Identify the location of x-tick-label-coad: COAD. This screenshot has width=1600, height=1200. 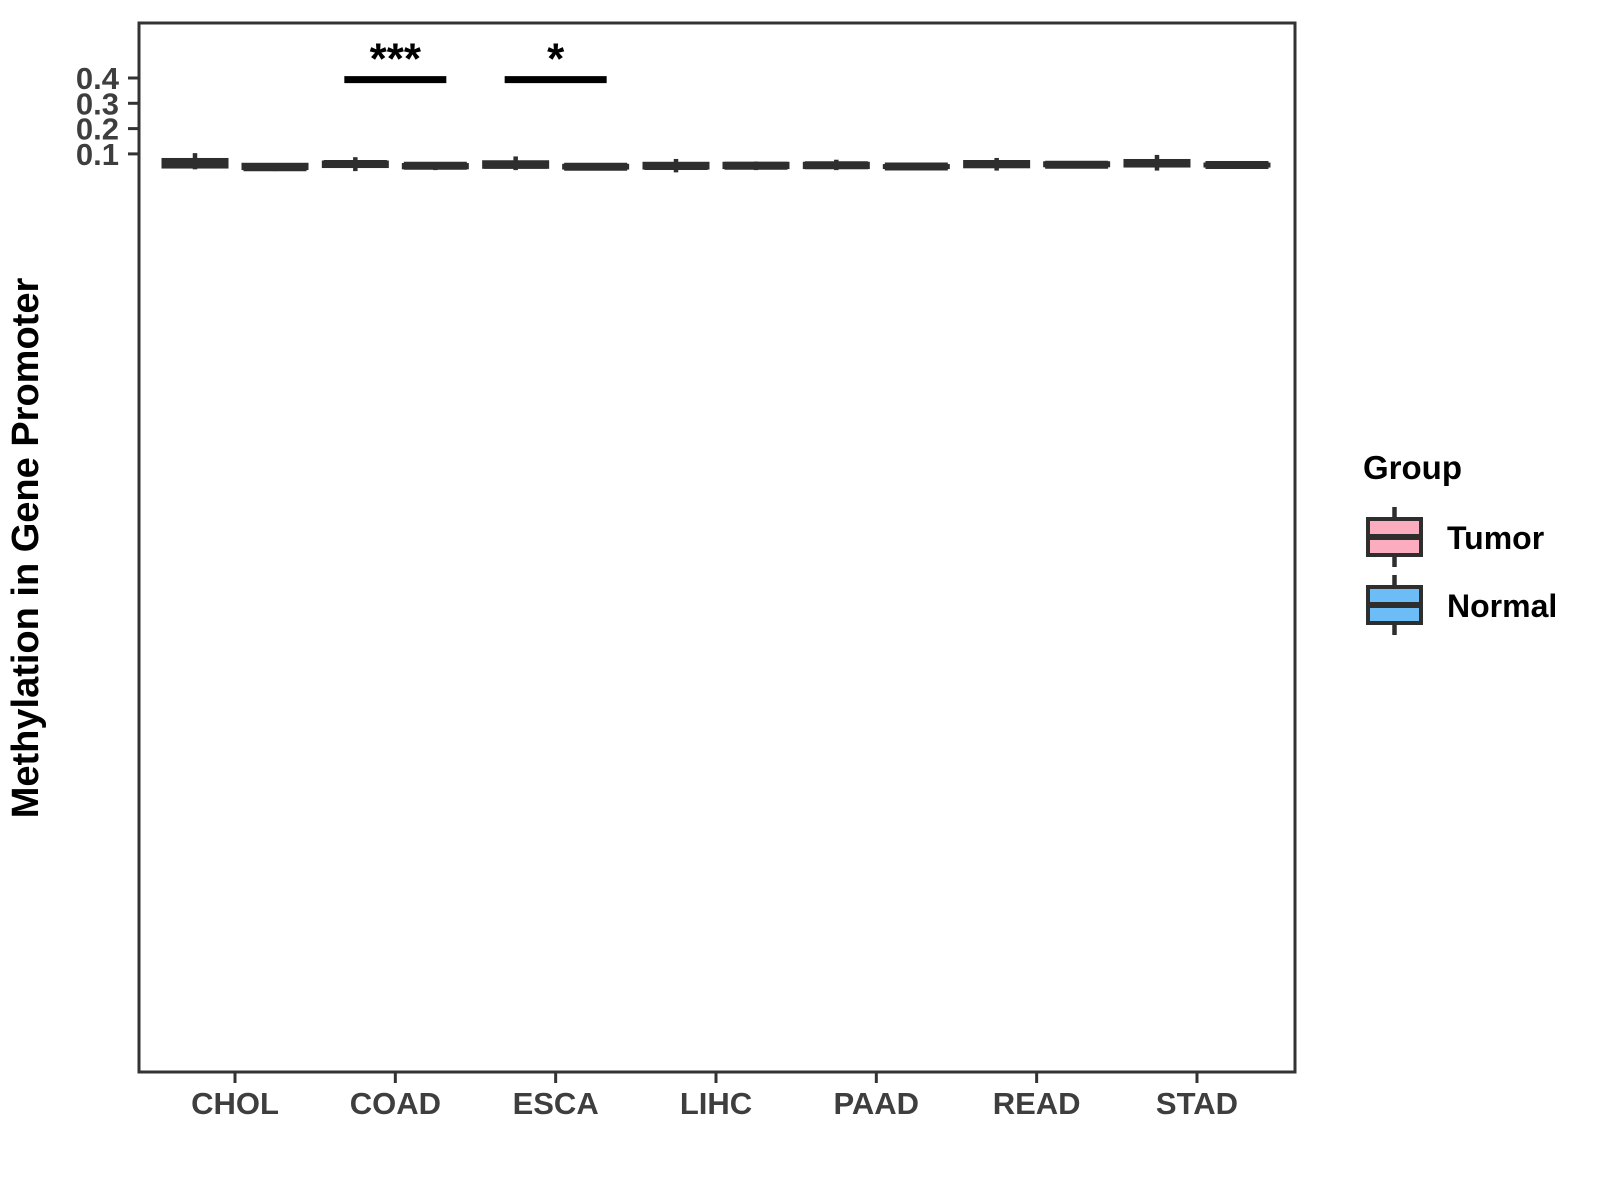
(395, 1103).